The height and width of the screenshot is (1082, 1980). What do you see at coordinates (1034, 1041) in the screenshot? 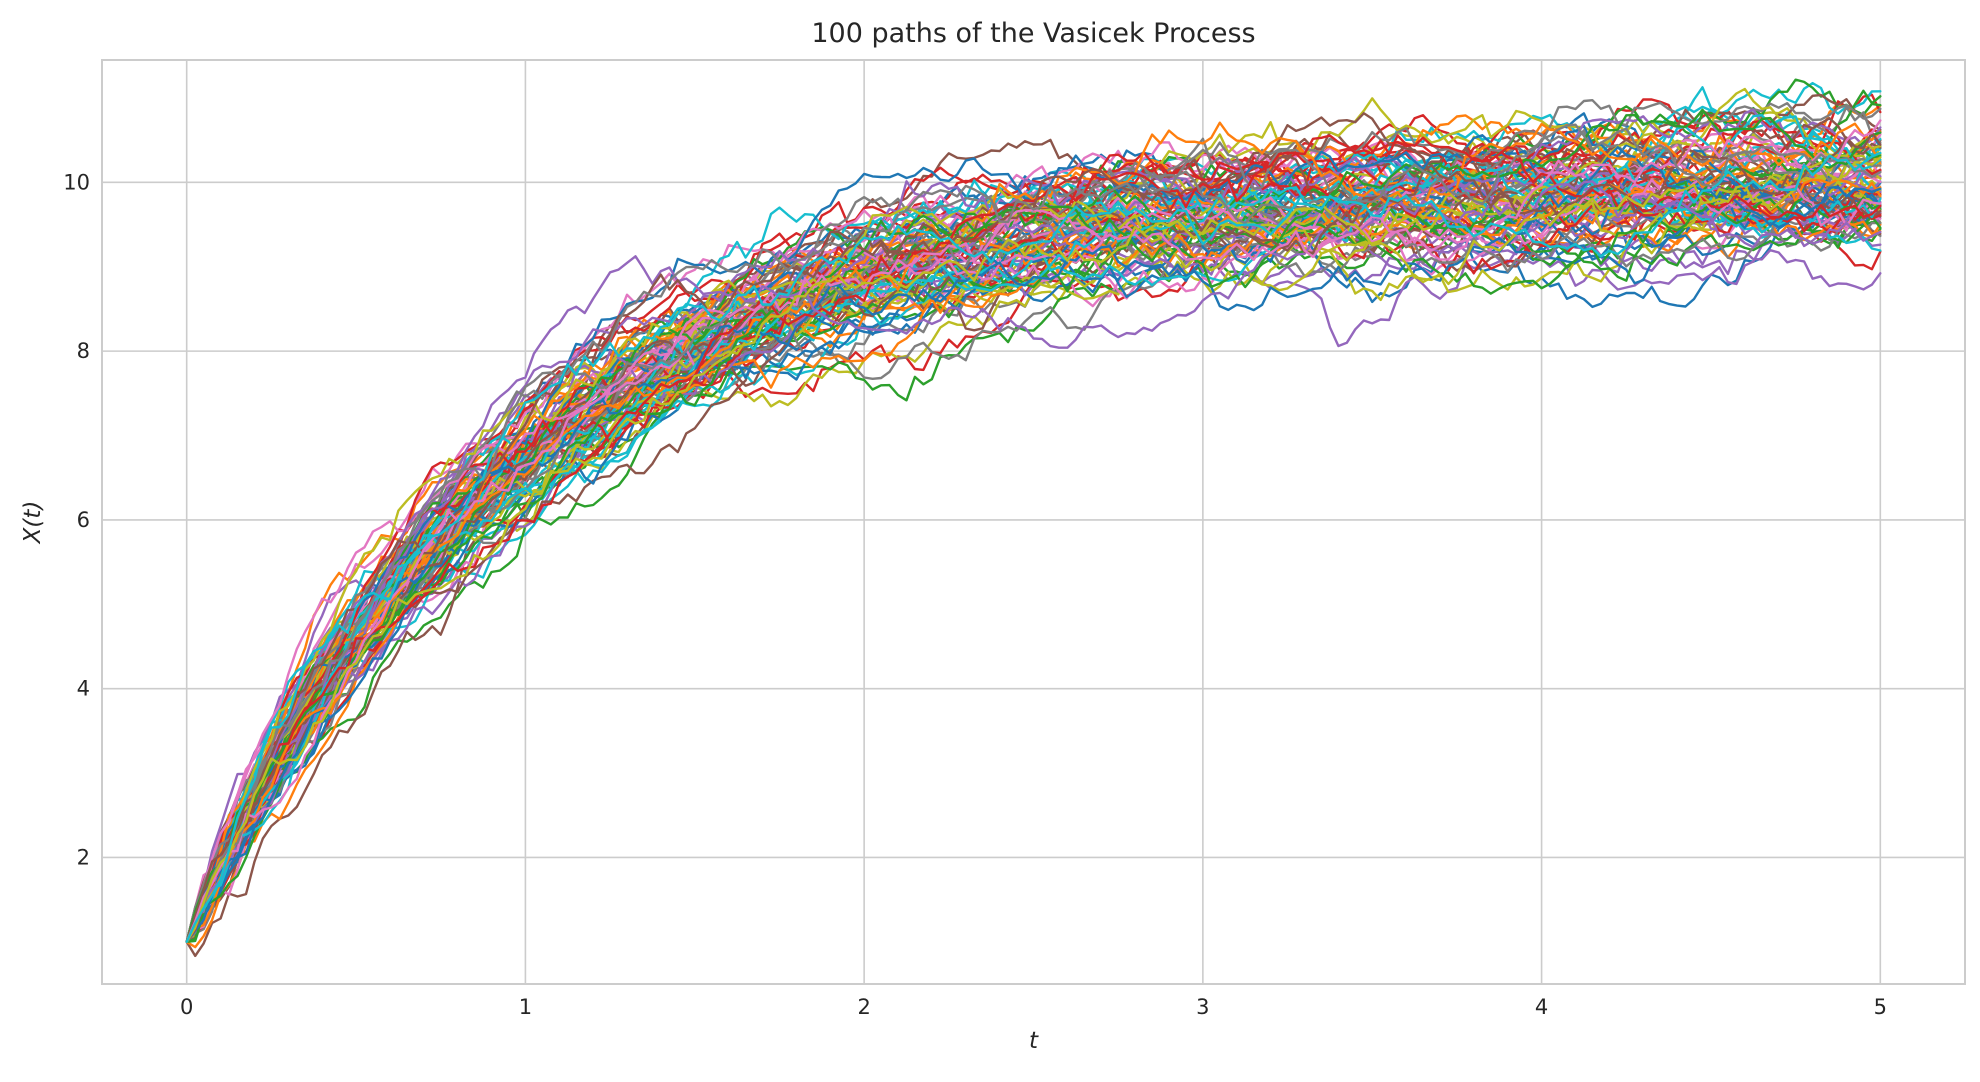
I see `x-axis-label: t` at bounding box center [1034, 1041].